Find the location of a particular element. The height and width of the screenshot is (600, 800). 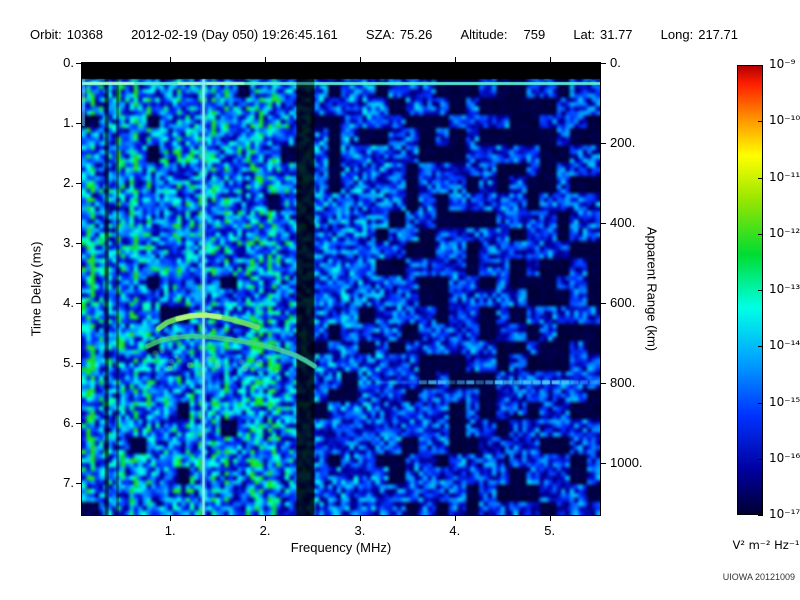

y-axis-label-apparent-range: Apparent Range (km) is located at coordinates (652, 289).